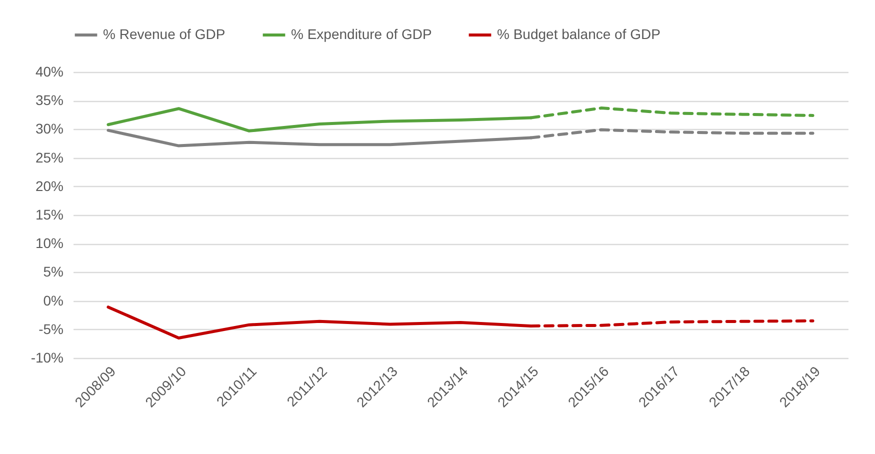 The height and width of the screenshot is (454, 875). I want to click on y-tick-label: 25%, so click(49, 157).